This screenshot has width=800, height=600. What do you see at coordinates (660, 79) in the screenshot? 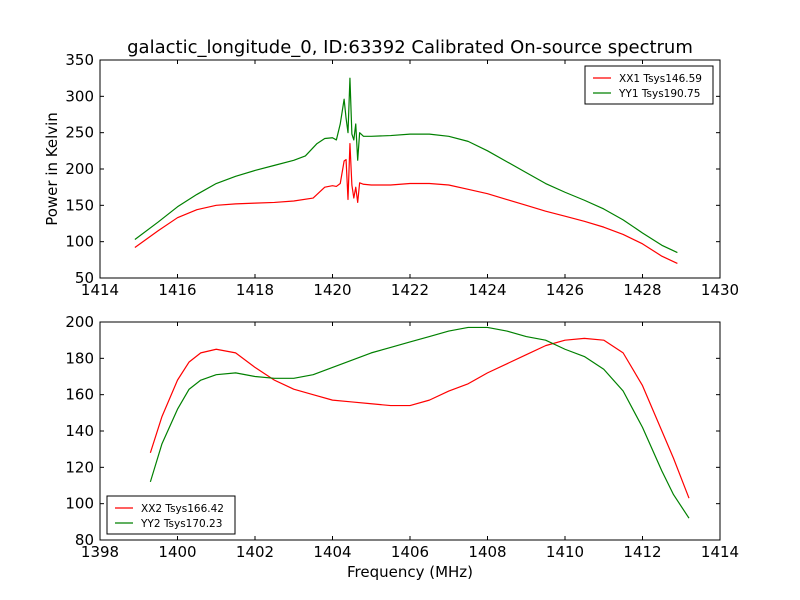
I see `top-legend-label-1: XX1 Tsys146.59` at bounding box center [660, 79].